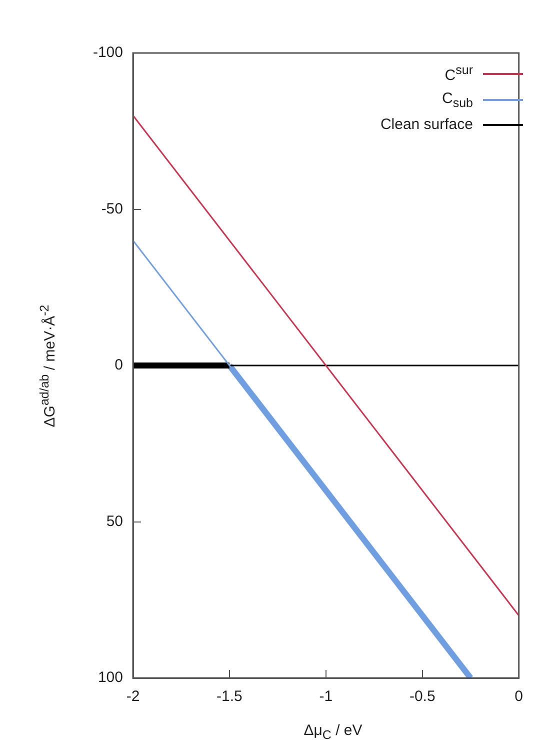 The image size is (549, 756). I want to click on x-tick-label: -1.5, so click(229, 697).